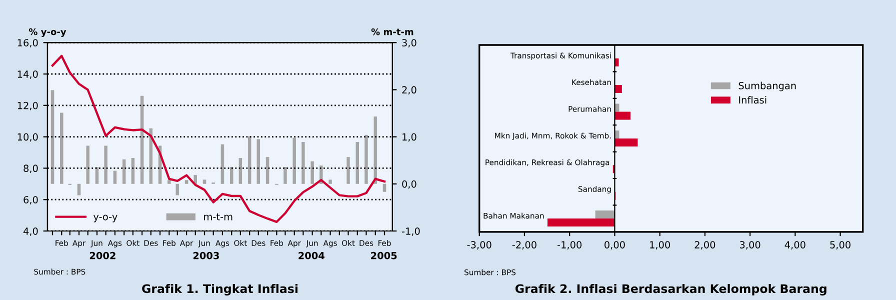  Describe the element at coordinates (103, 256) in the screenshot. I see `text: 2002` at that location.